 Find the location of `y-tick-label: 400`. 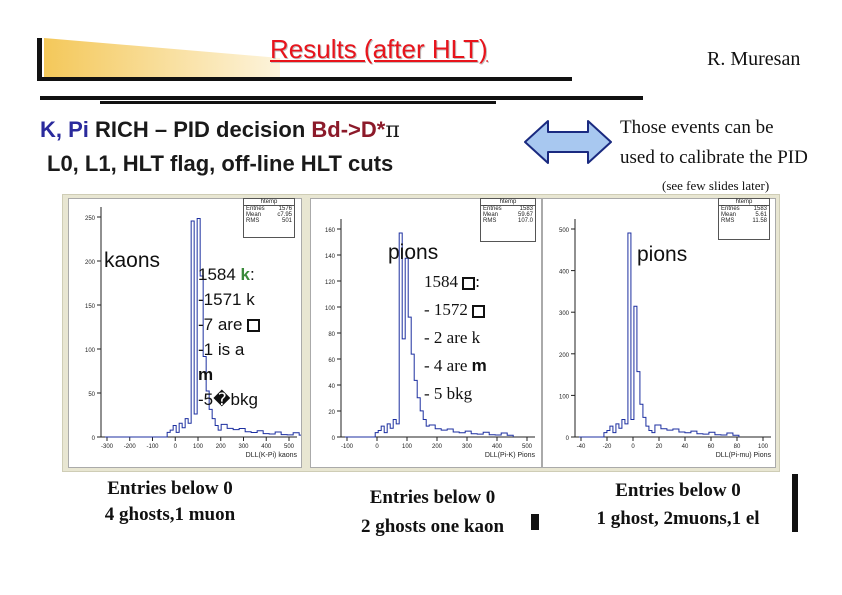

y-tick-label: 400 is located at coordinates (564, 273).